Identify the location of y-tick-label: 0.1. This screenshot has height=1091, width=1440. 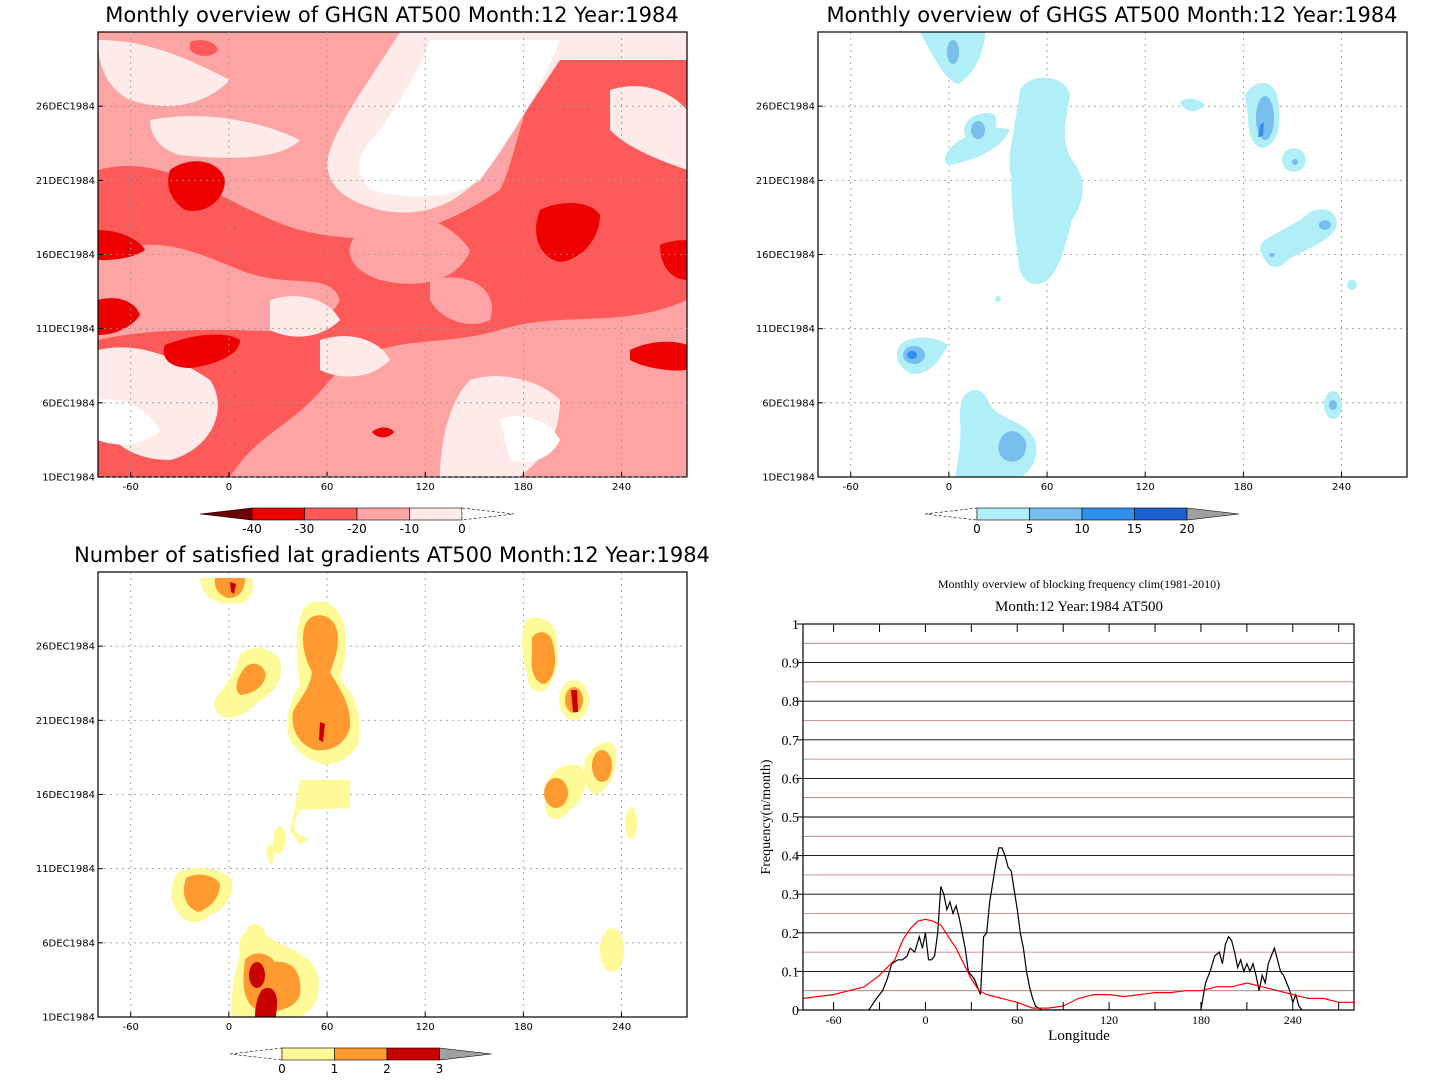
(791, 972).